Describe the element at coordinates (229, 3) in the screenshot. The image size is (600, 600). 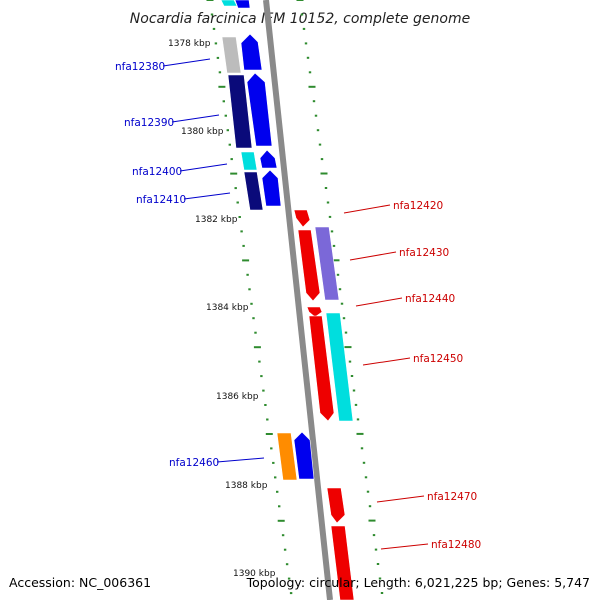
I see `gene-arrow-cyan-top` at that location.